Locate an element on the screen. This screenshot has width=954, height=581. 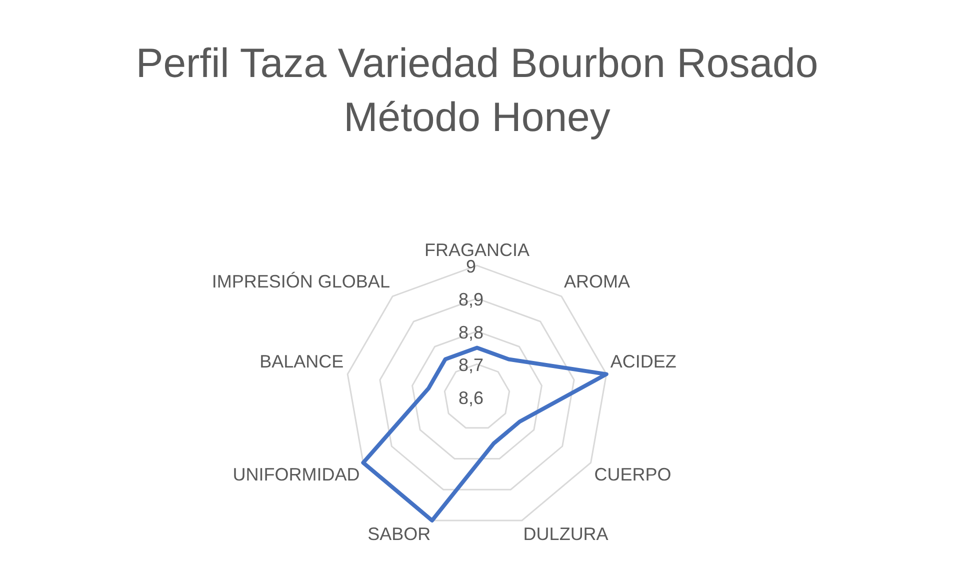
spoke-label: CUERPO is located at coordinates (633, 474).